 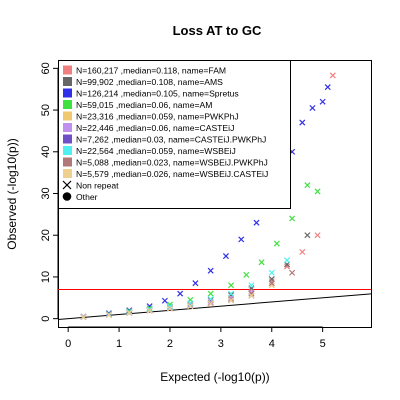 I want to click on x-tick-label: 1, so click(x=119, y=344).